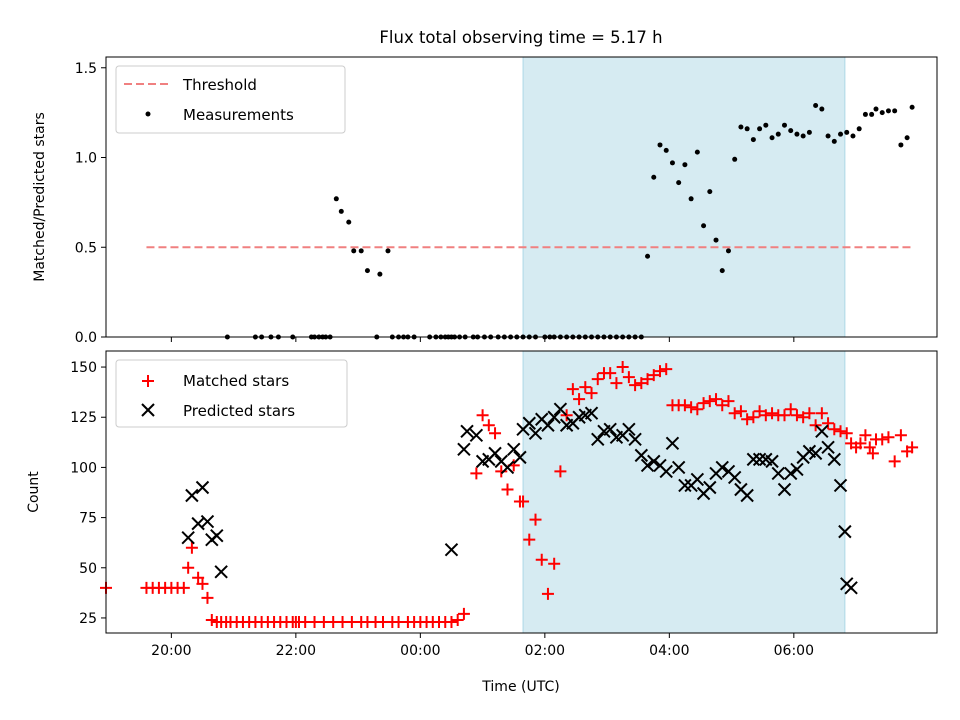 Image resolution: width=960 pixels, height=720 pixels. Describe the element at coordinates (148, 381) in the screenshot. I see `matched-legend-swatch` at that location.